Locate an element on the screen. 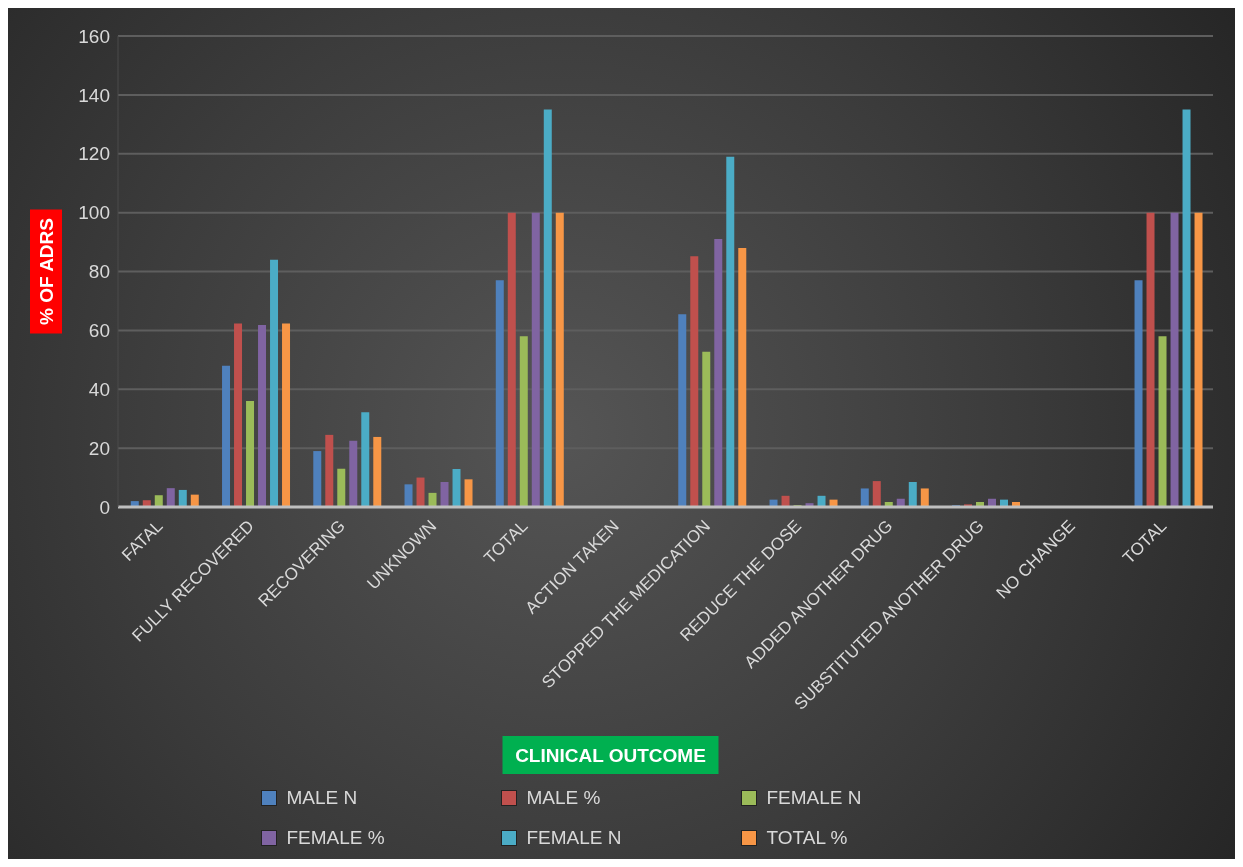  y-tick-label: 20 is located at coordinates (99, 448).